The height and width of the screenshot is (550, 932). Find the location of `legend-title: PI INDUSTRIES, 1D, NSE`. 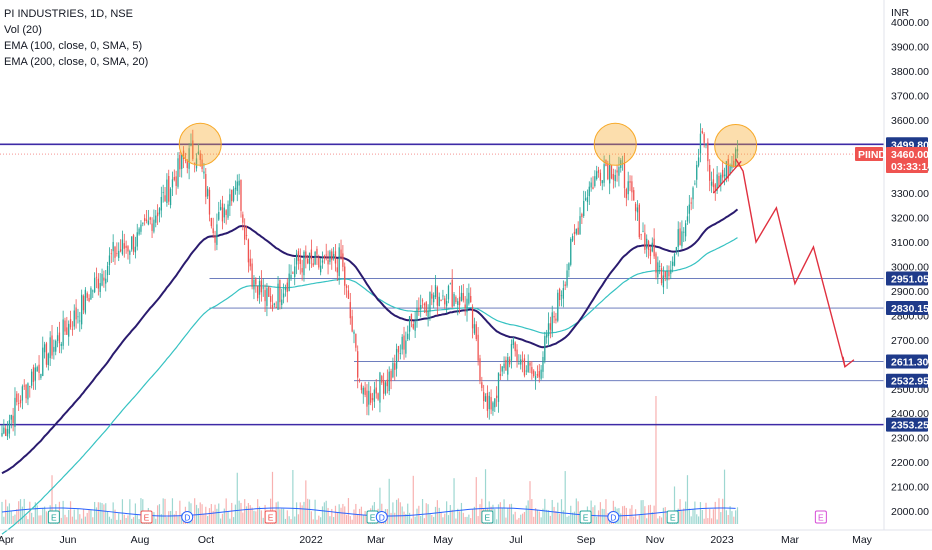

legend-title: PI INDUSTRIES, 1D, NSE is located at coordinates (68, 14).